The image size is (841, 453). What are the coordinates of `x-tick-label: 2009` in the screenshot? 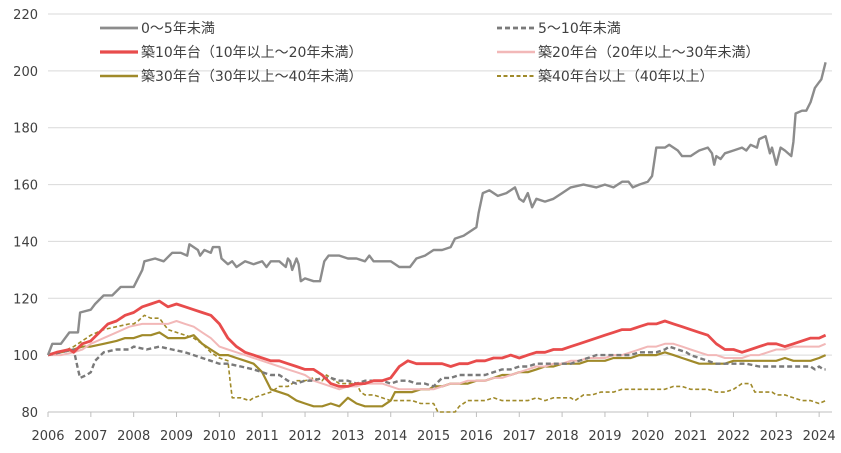 It's located at (176, 436).